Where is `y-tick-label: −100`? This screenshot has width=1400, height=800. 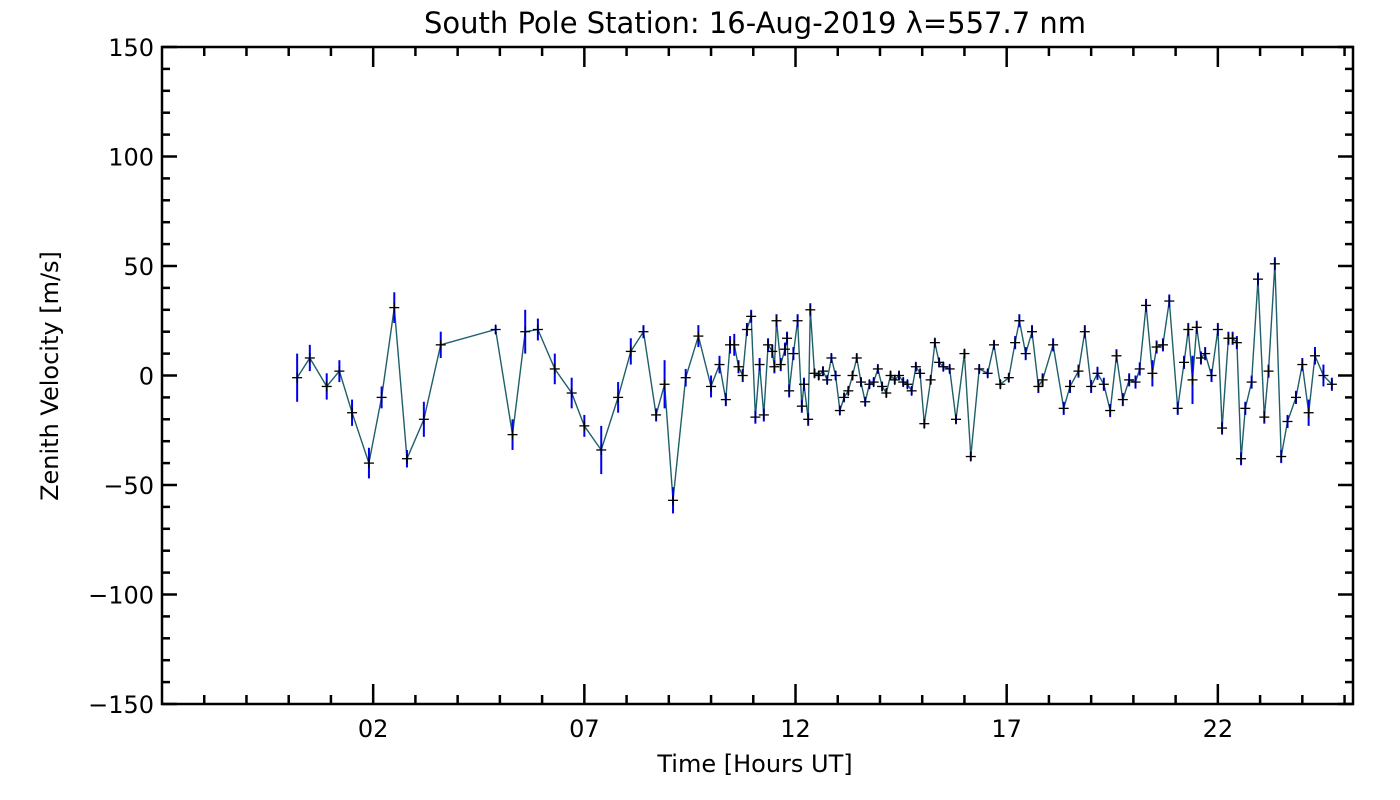
y-tick-label: −100 is located at coordinates (121, 596).